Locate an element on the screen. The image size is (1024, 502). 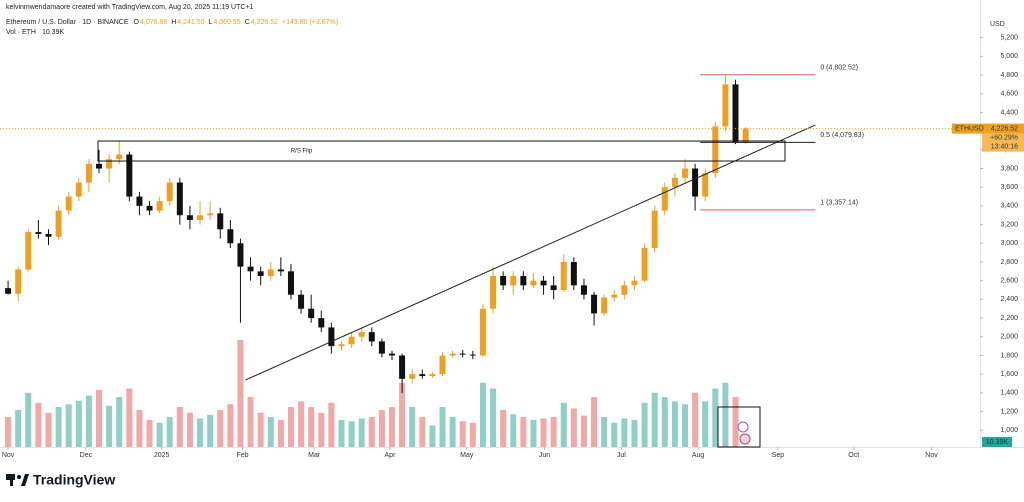
ohlc-key: H is located at coordinates (173, 22).